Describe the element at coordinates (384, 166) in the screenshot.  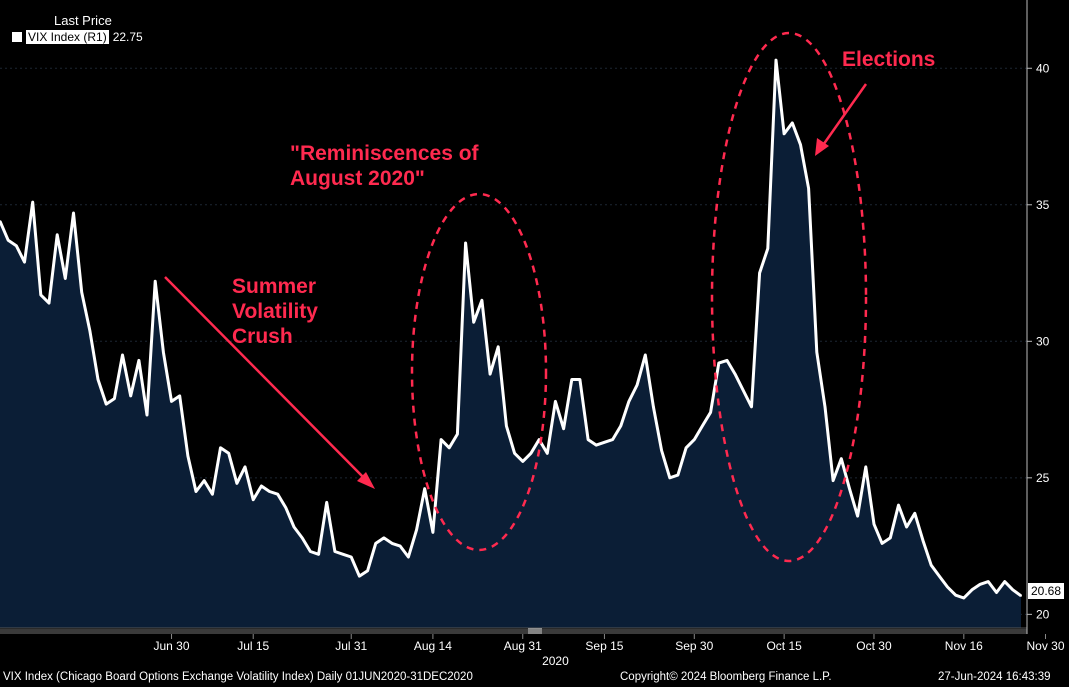
I see `august-annotation: "Reminiscences of August 2020"` at that location.